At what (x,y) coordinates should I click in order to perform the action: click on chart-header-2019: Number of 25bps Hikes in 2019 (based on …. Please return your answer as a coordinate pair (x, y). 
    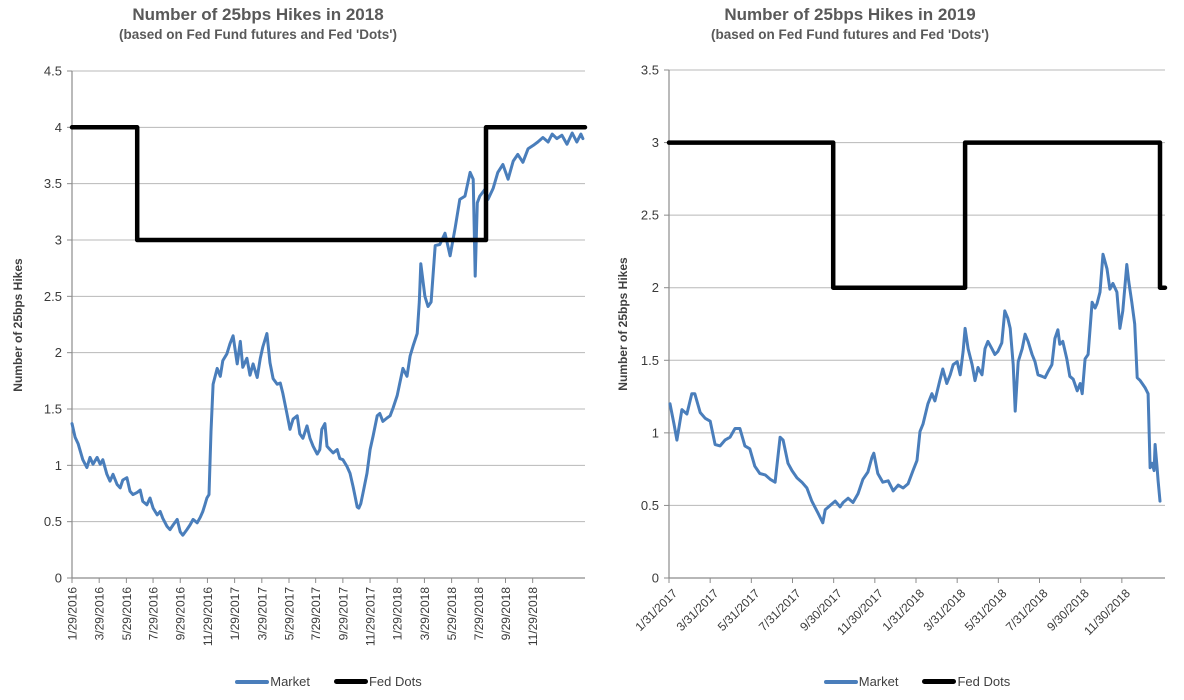
    Looking at the image, I should click on (850, 23).